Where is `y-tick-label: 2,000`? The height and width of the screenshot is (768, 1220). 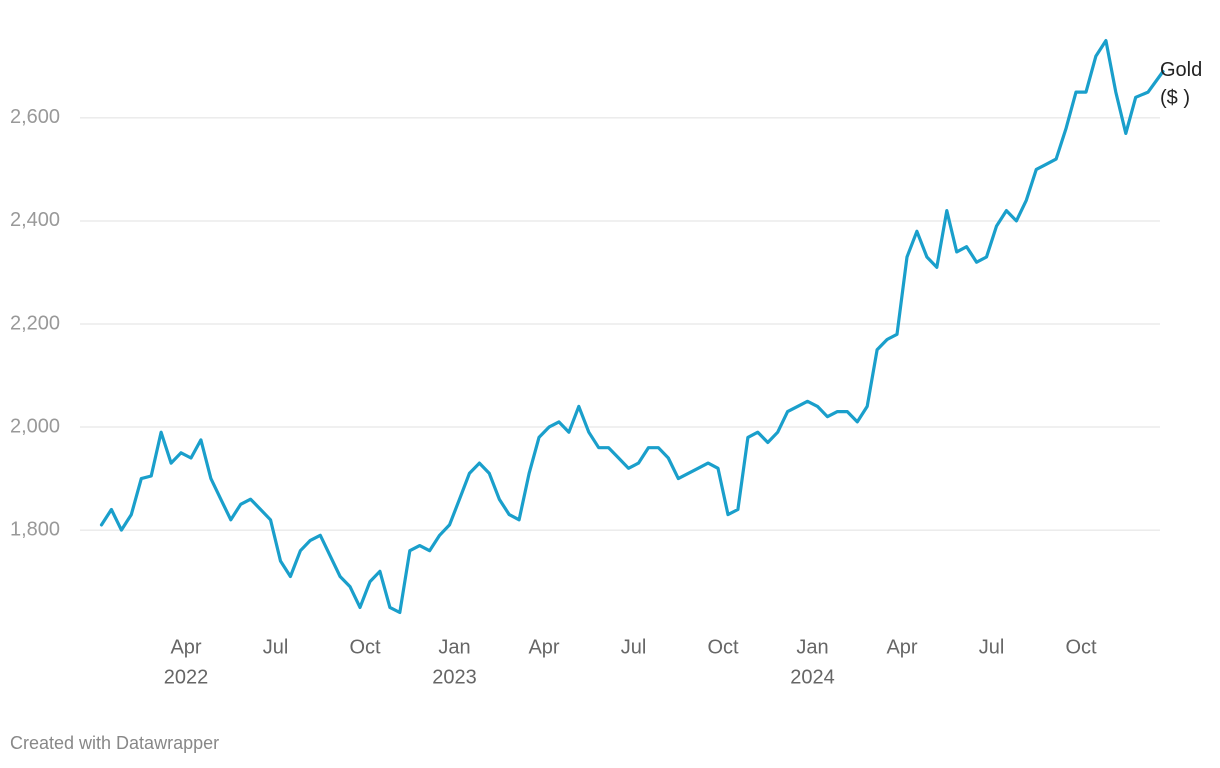
y-tick-label: 2,000 is located at coordinates (35, 426).